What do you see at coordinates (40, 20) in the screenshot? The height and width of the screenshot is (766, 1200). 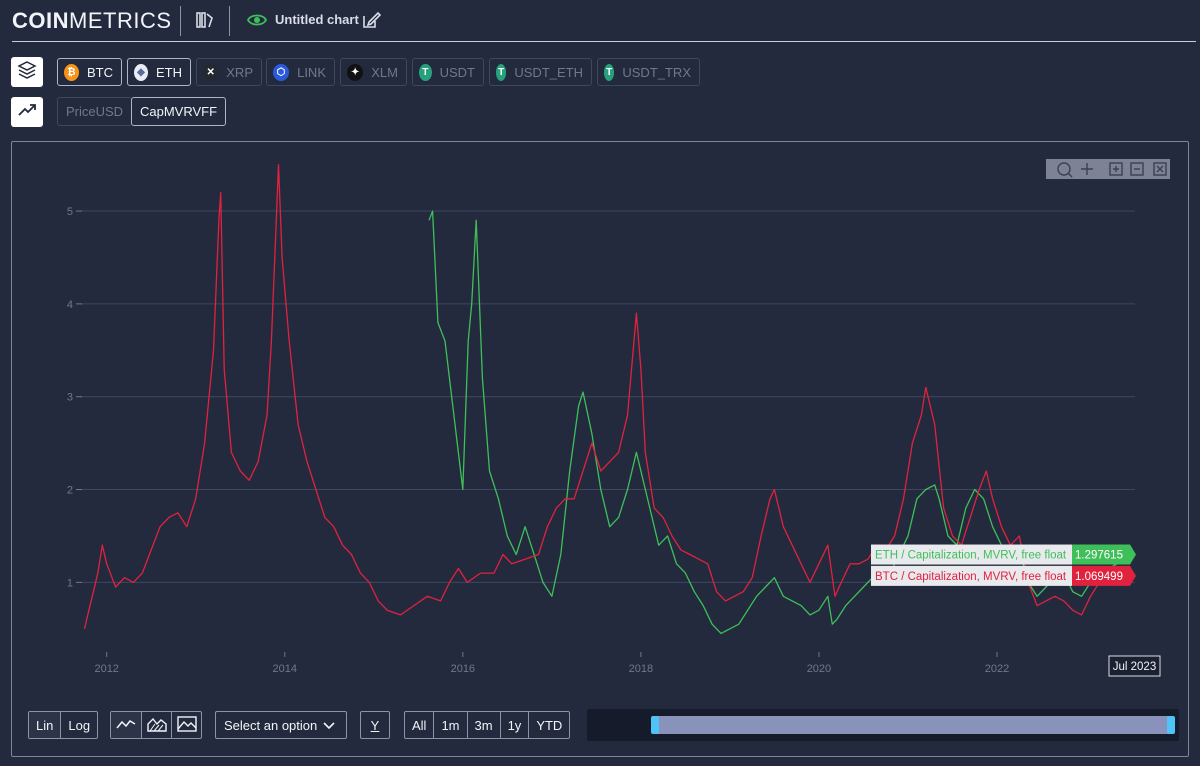 I see `brand-bold: COIN` at bounding box center [40, 20].